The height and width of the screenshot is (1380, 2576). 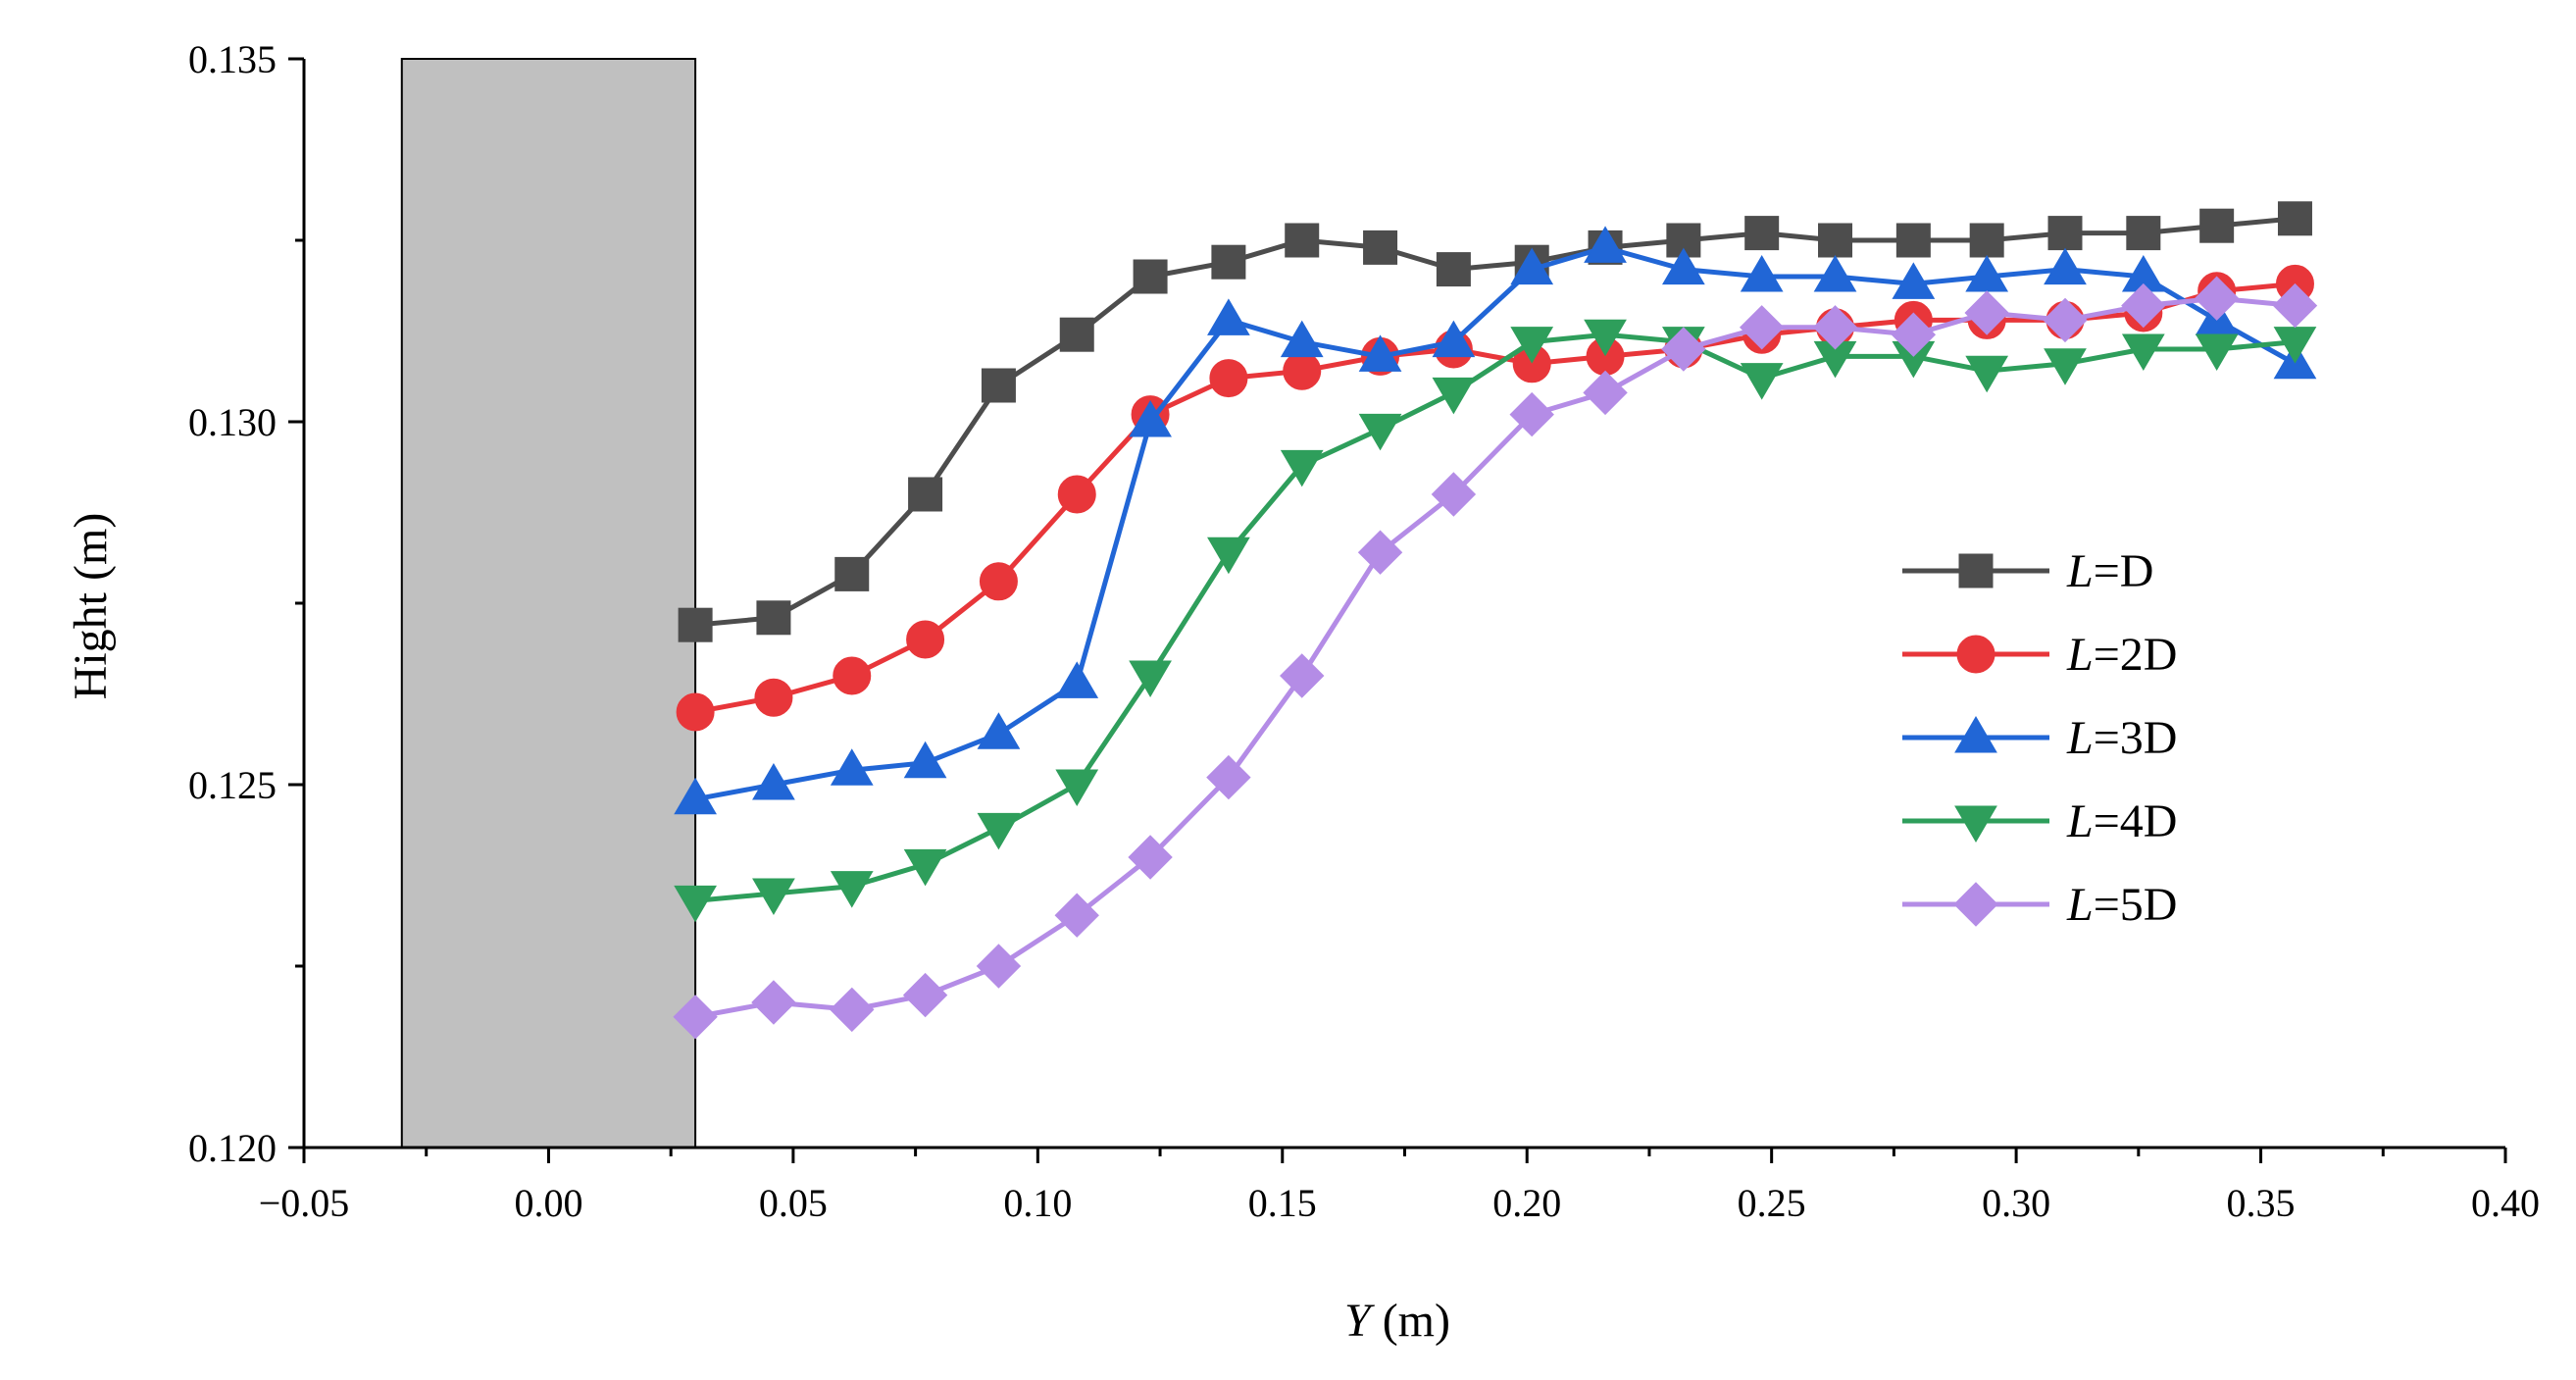 I want to click on data-point-L=D-20, so click(x=2217, y=225).